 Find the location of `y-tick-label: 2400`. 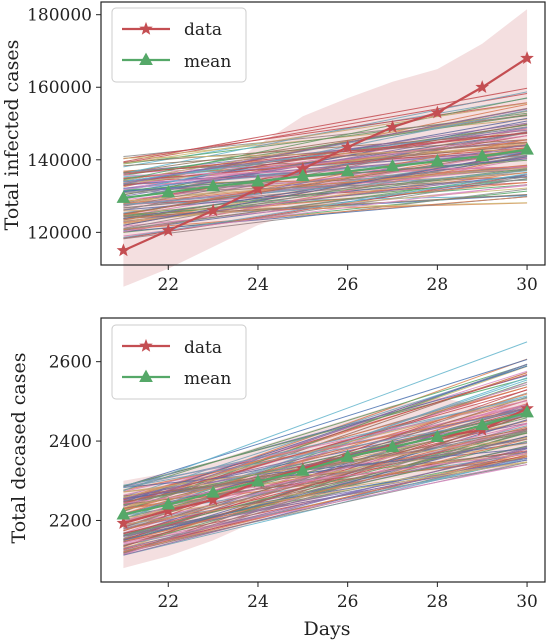

y-tick-label: 2400 is located at coordinates (70, 442).